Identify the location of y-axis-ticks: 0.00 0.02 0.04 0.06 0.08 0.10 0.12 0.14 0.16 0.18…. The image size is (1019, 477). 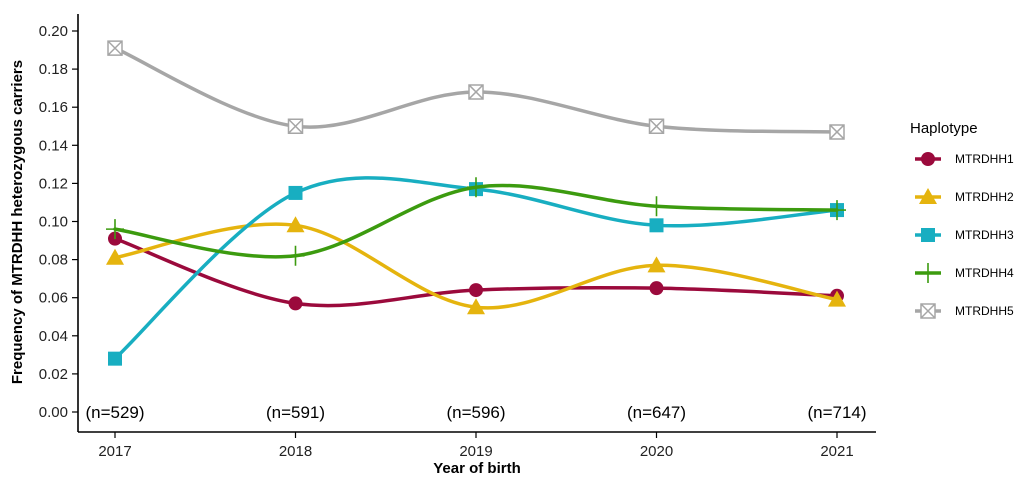
(58, 222).